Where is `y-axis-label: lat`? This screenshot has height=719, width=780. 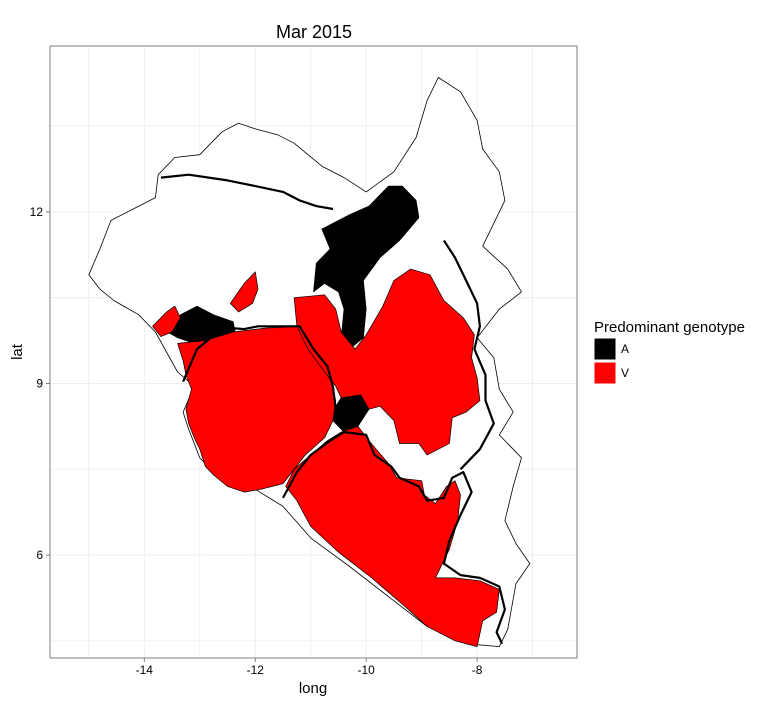
y-axis-label: lat is located at coordinates (17, 351).